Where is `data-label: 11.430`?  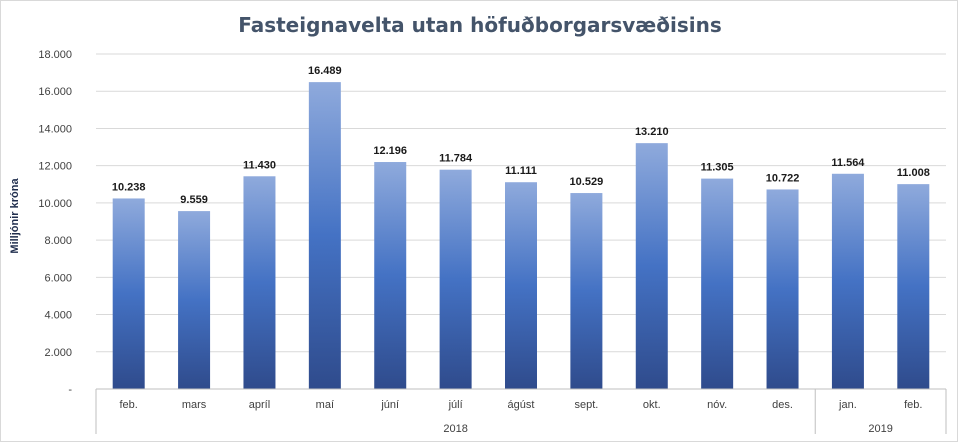 data-label: 11.430 is located at coordinates (259, 165).